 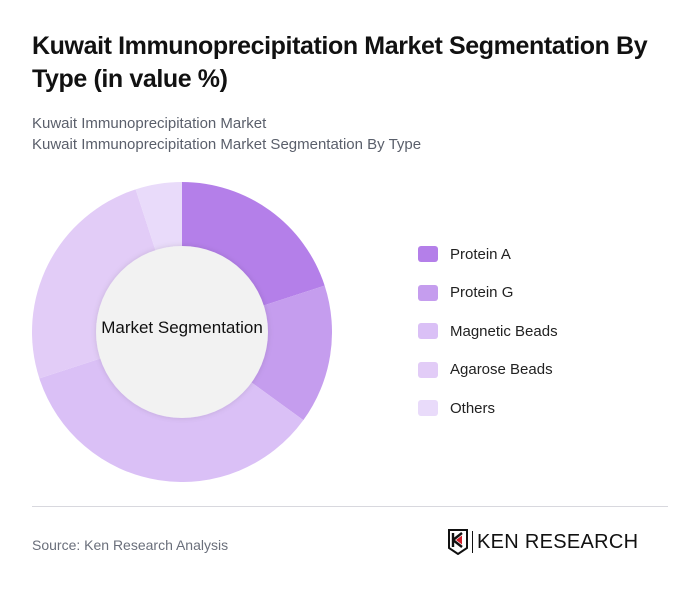 What do you see at coordinates (482, 292) in the screenshot?
I see `legend-label: Protein G` at bounding box center [482, 292].